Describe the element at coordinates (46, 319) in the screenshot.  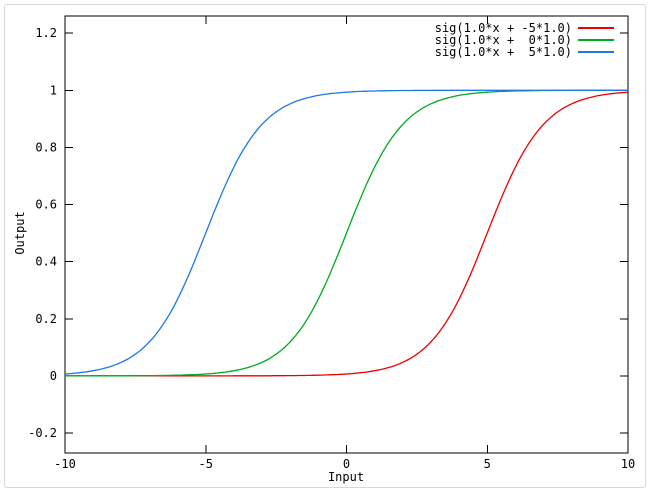
I see `y-tick-label: 0.2` at that location.